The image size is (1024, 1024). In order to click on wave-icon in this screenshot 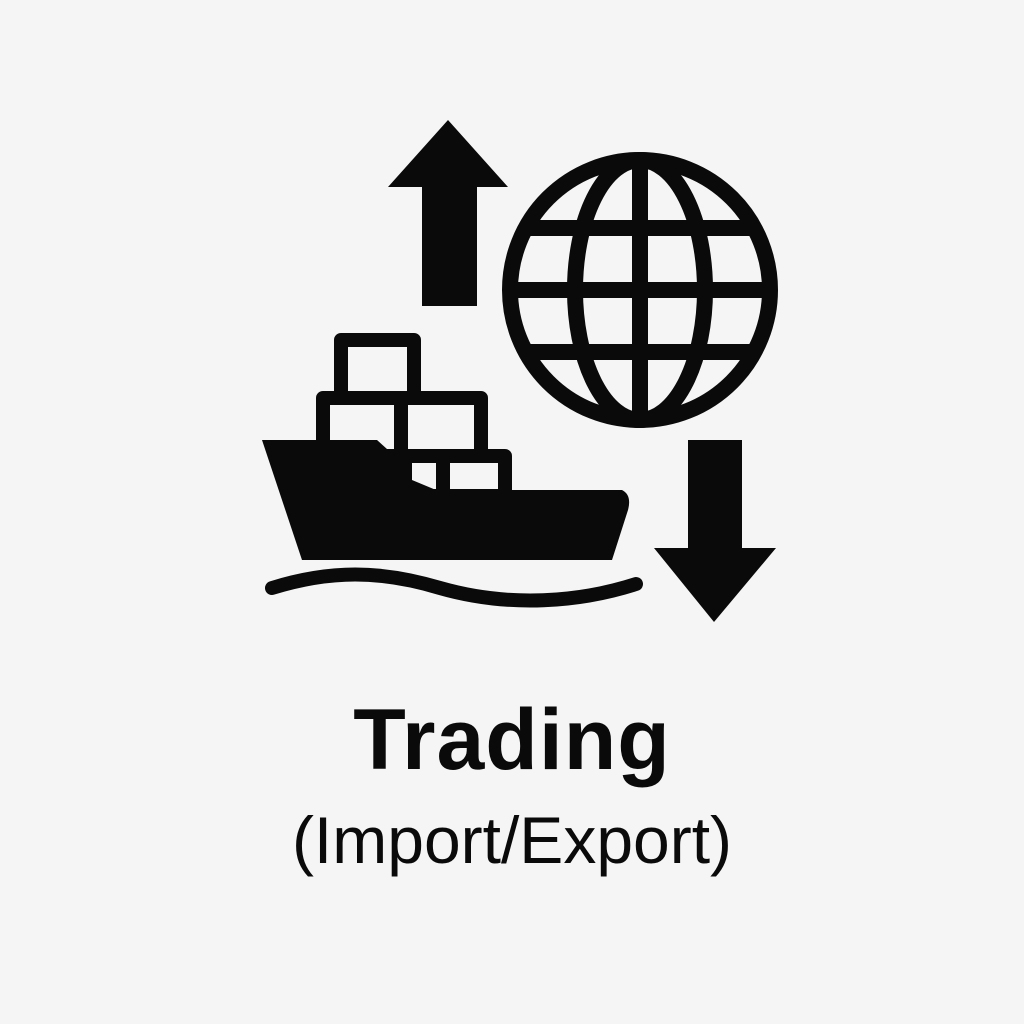, I will do `click(454, 587)`.